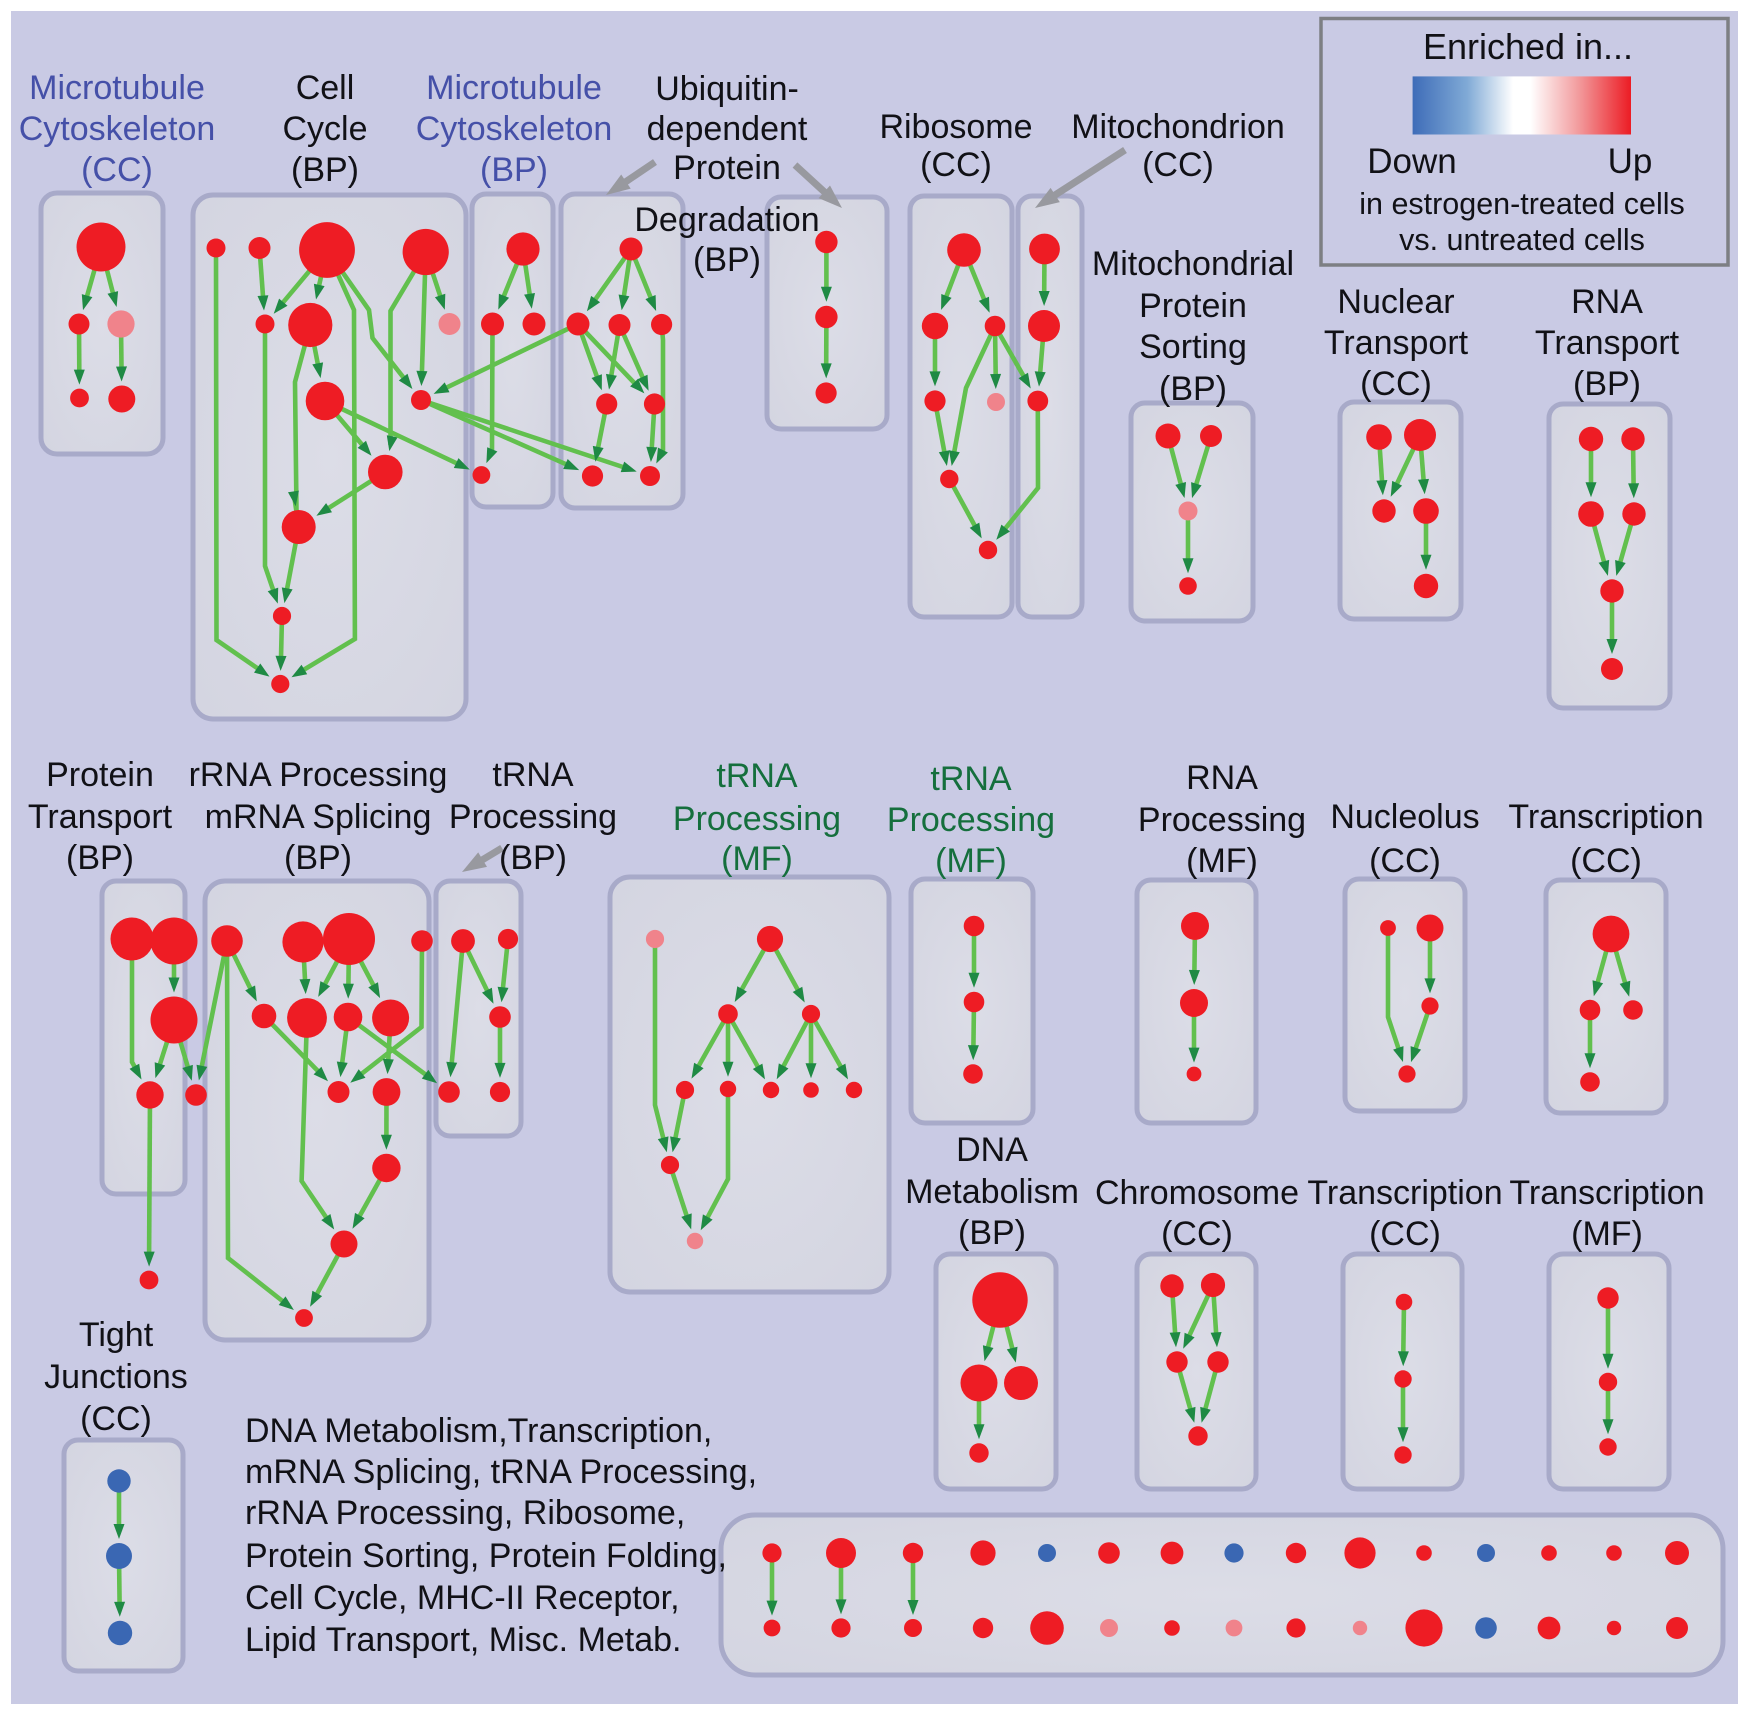  Describe the element at coordinates (465, 1513) in the screenshot. I see `svg-text: rRNA Processing, Ribosome,` at that location.